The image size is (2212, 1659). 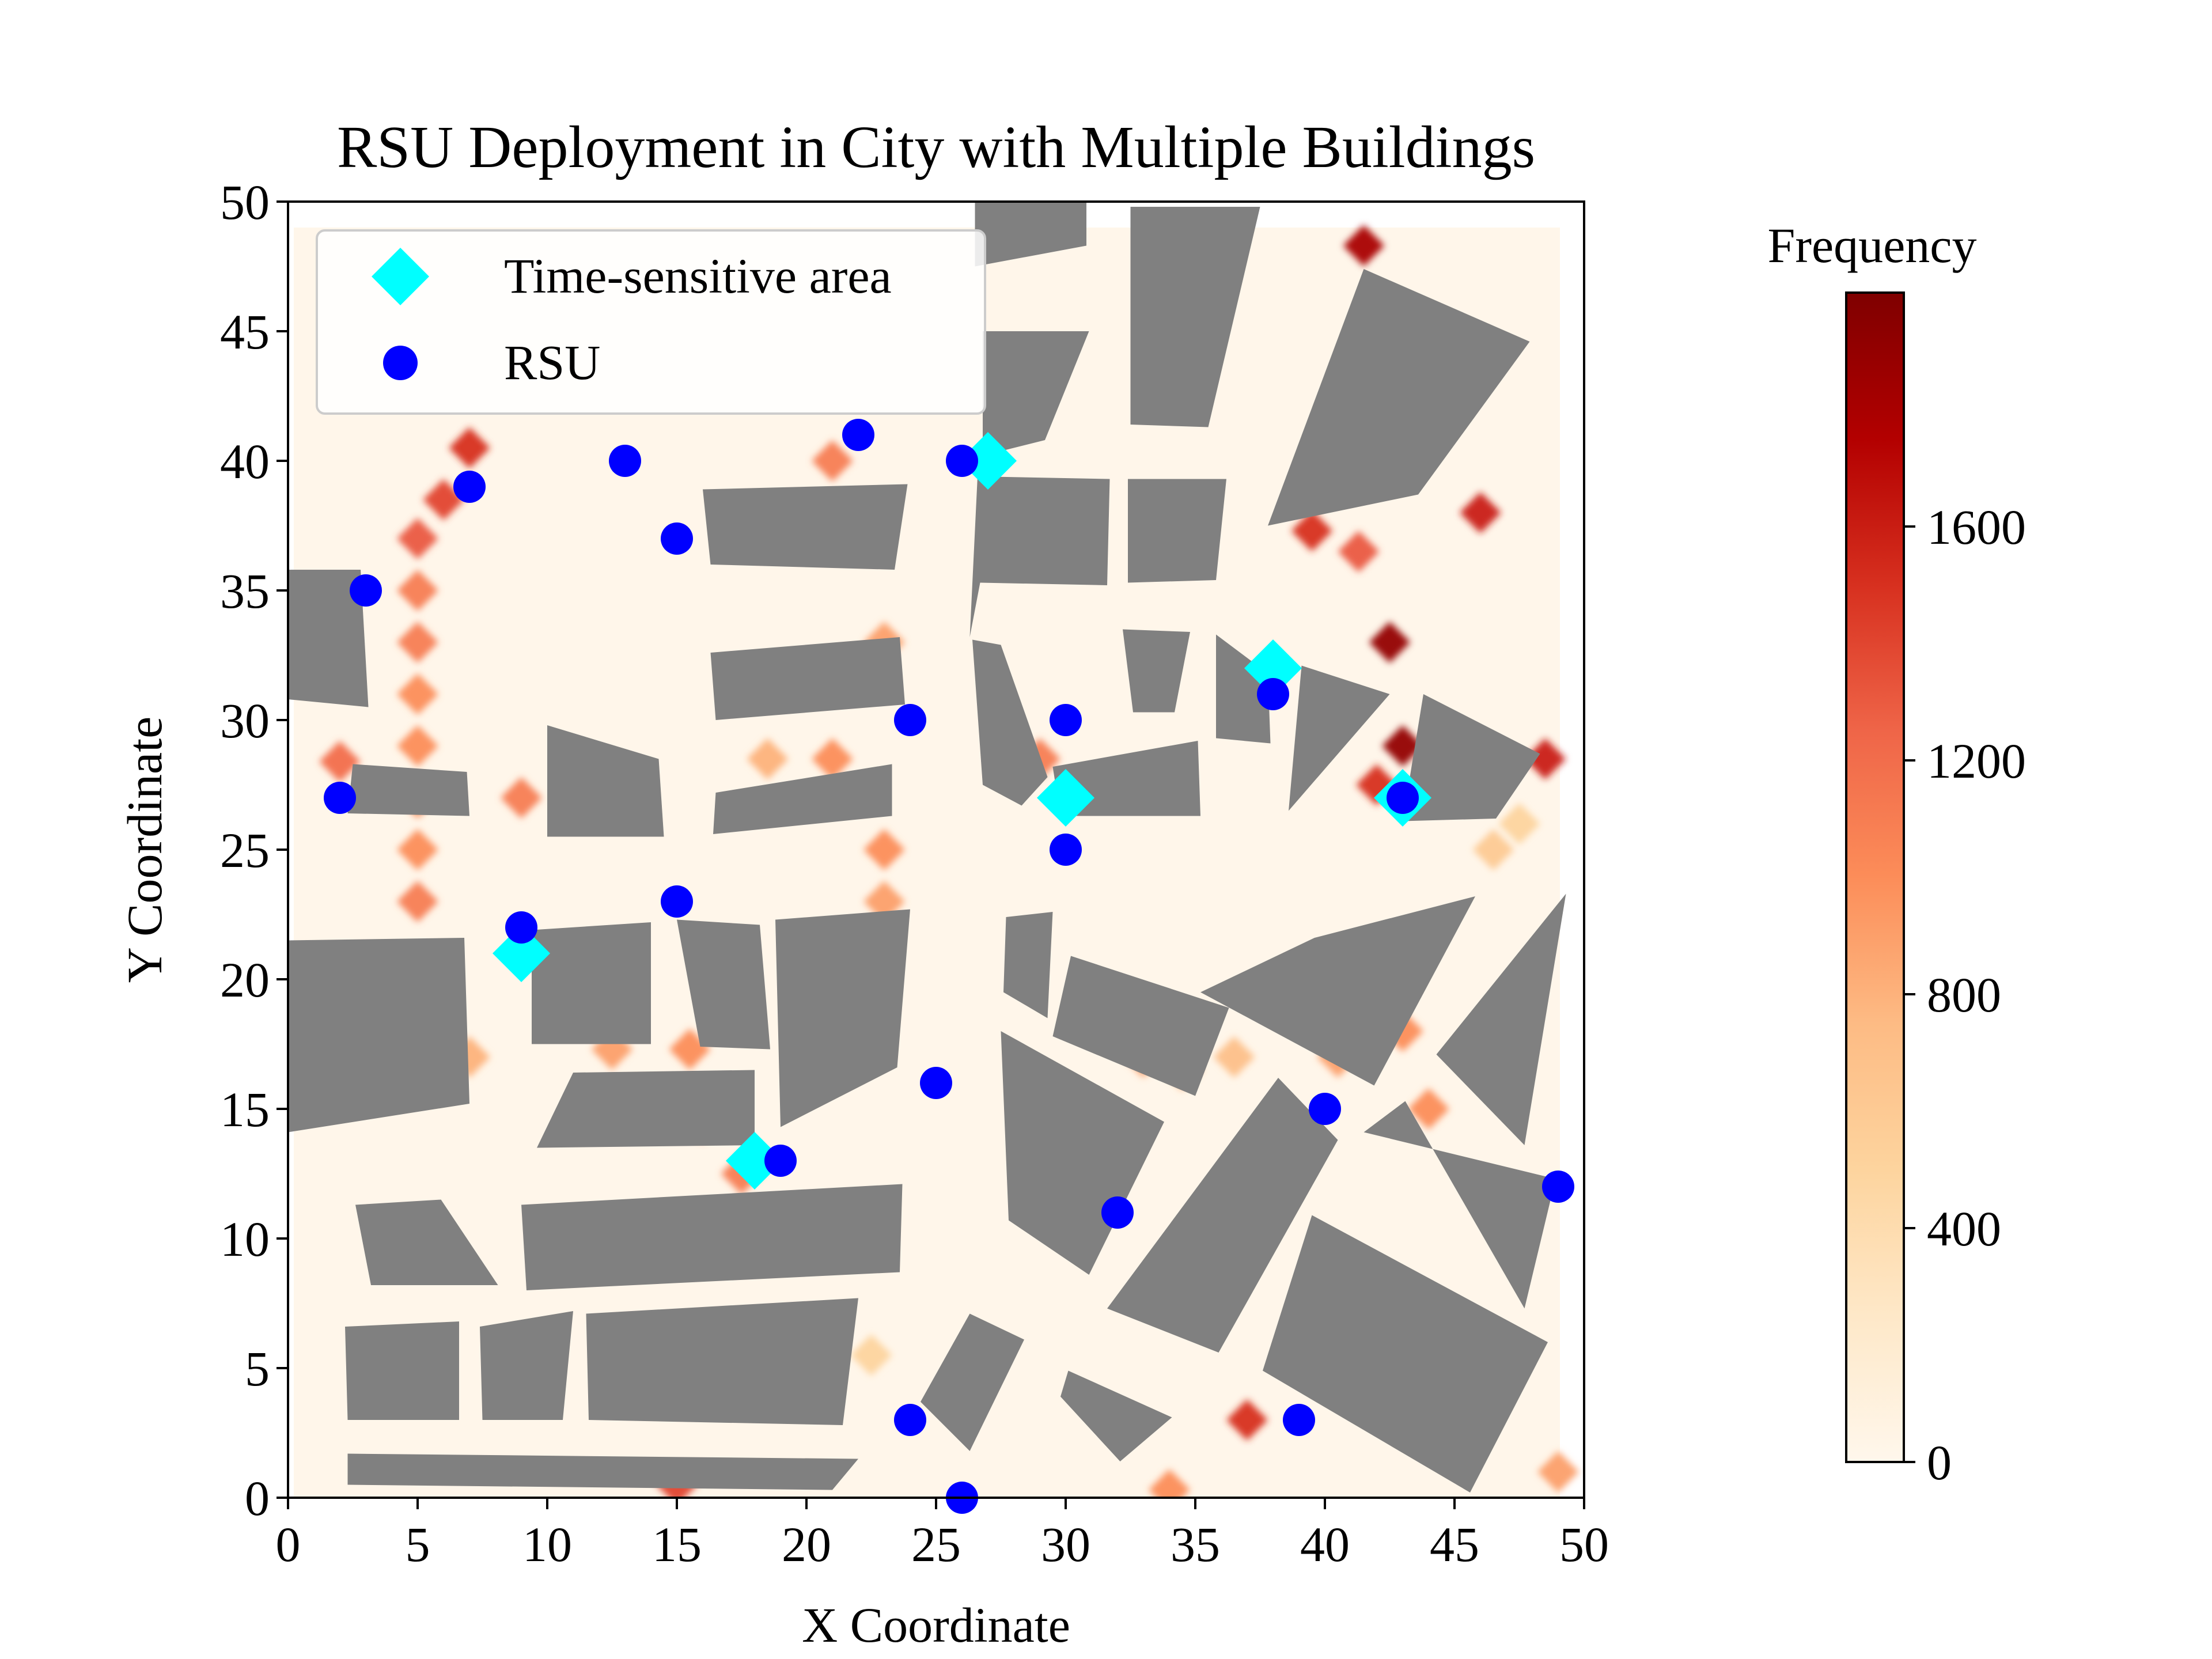 I want to click on y-tick-label: 30, so click(x=245, y=720).